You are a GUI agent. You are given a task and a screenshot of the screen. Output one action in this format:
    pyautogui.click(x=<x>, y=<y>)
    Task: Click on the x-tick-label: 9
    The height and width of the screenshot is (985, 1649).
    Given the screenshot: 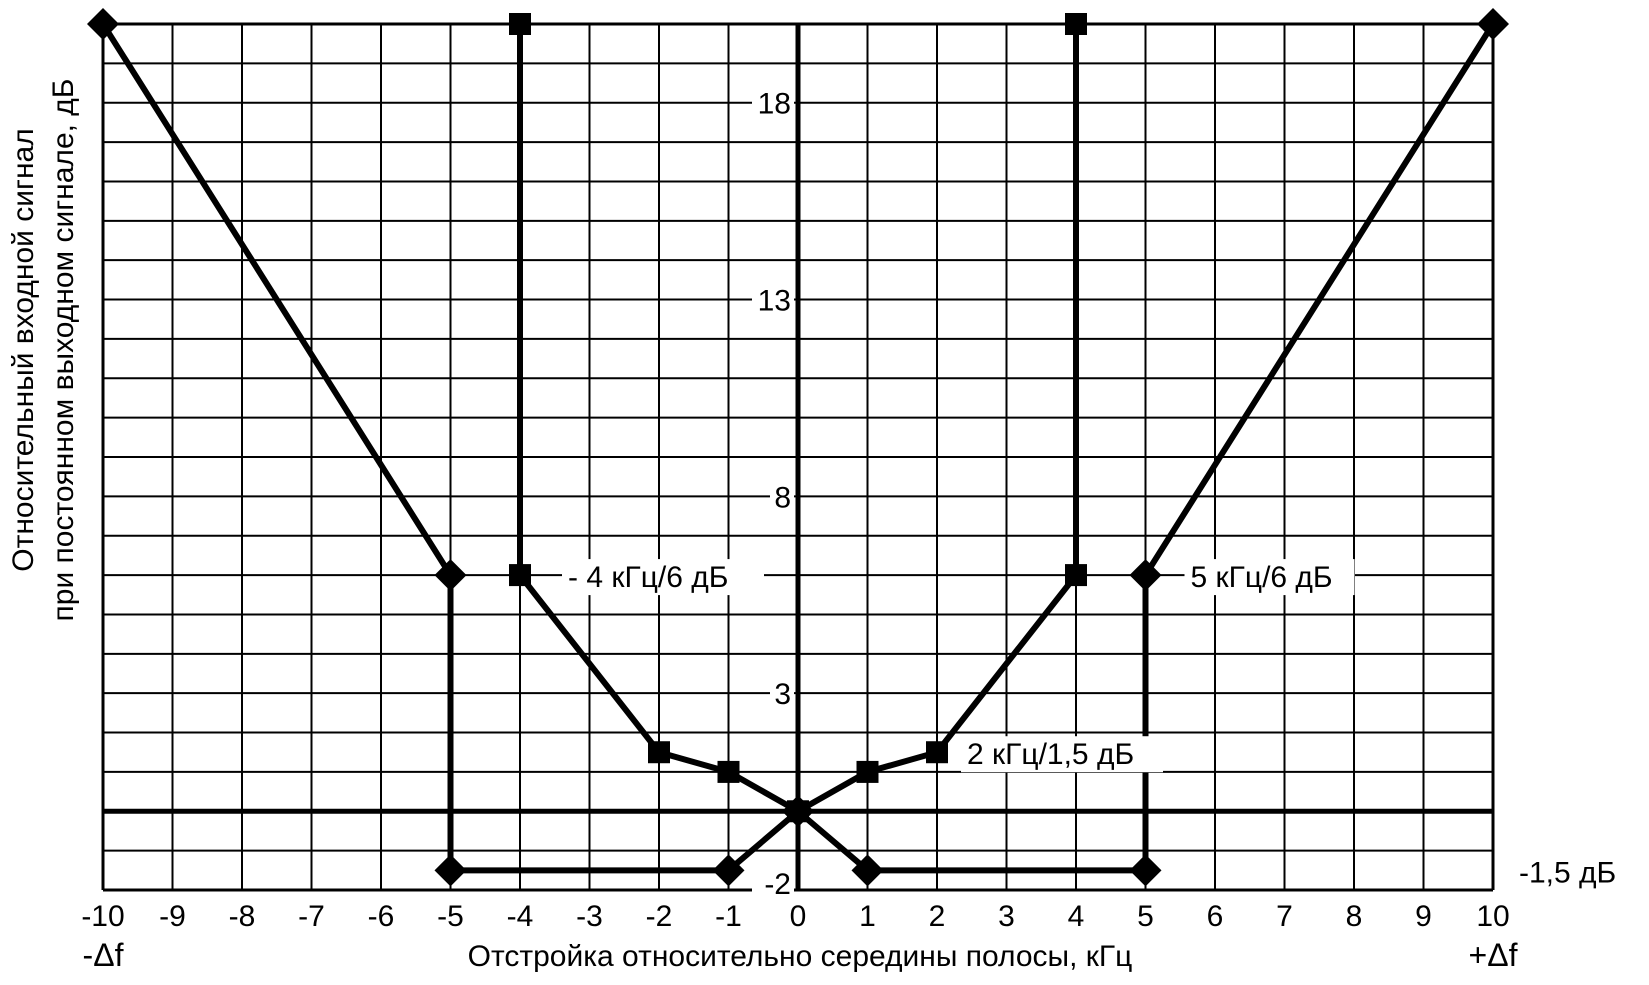 What is the action you would take?
    pyautogui.click(x=1423, y=916)
    